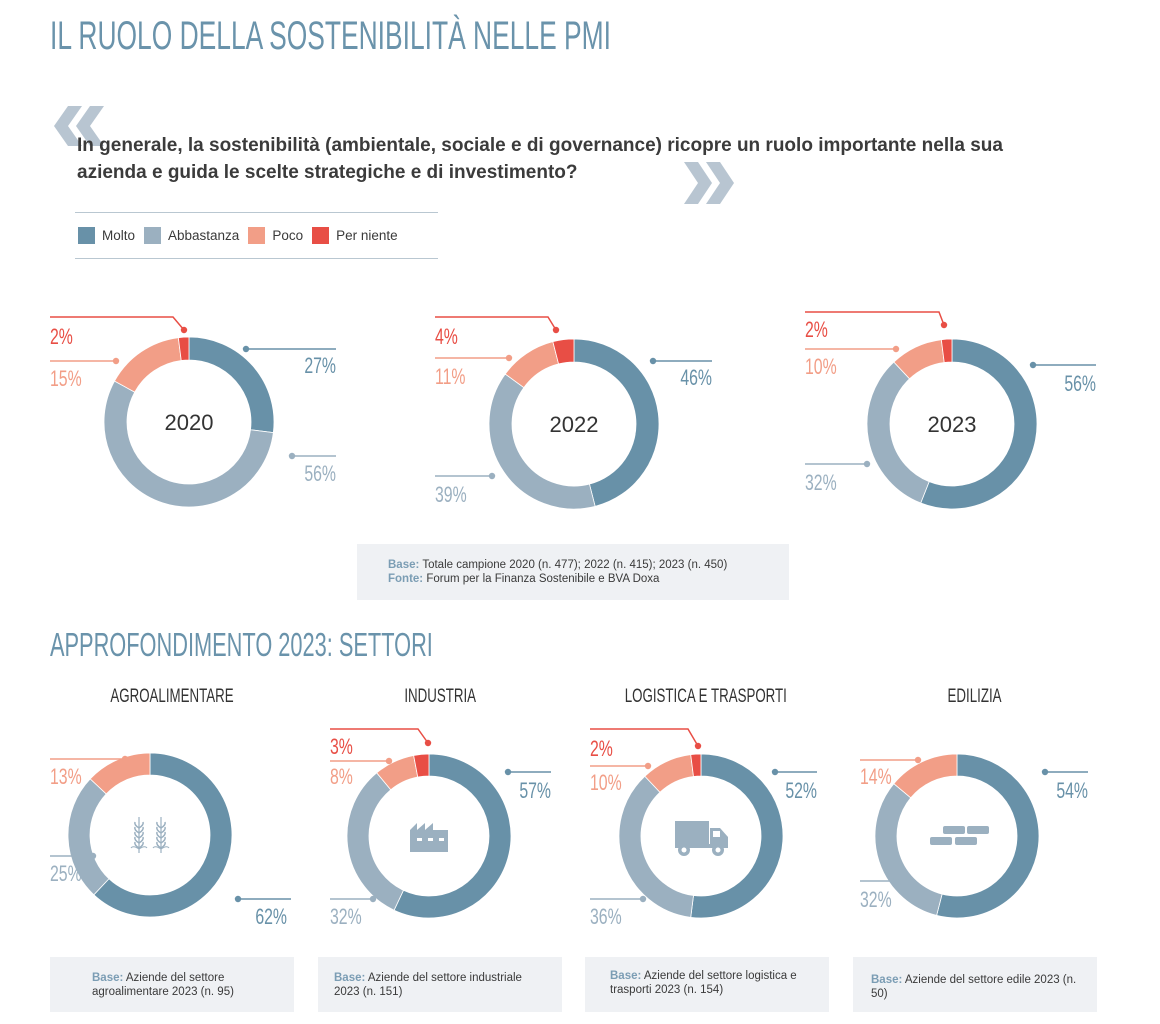  Describe the element at coordinates (450, 378) in the screenshot. I see `pct-label-poco: 11%` at that location.